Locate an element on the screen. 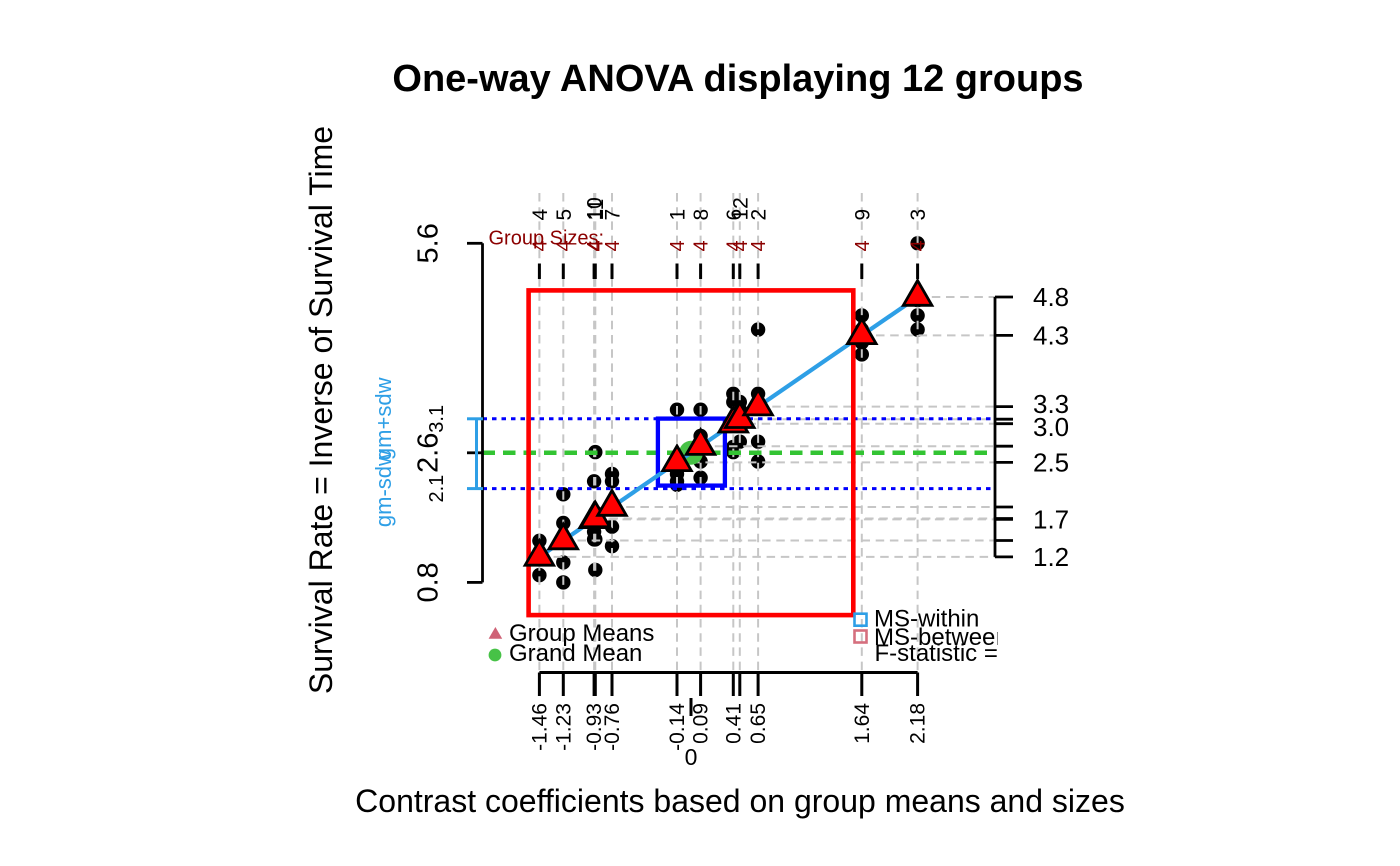  svg-text: 3.3 is located at coordinates (1051, 404).